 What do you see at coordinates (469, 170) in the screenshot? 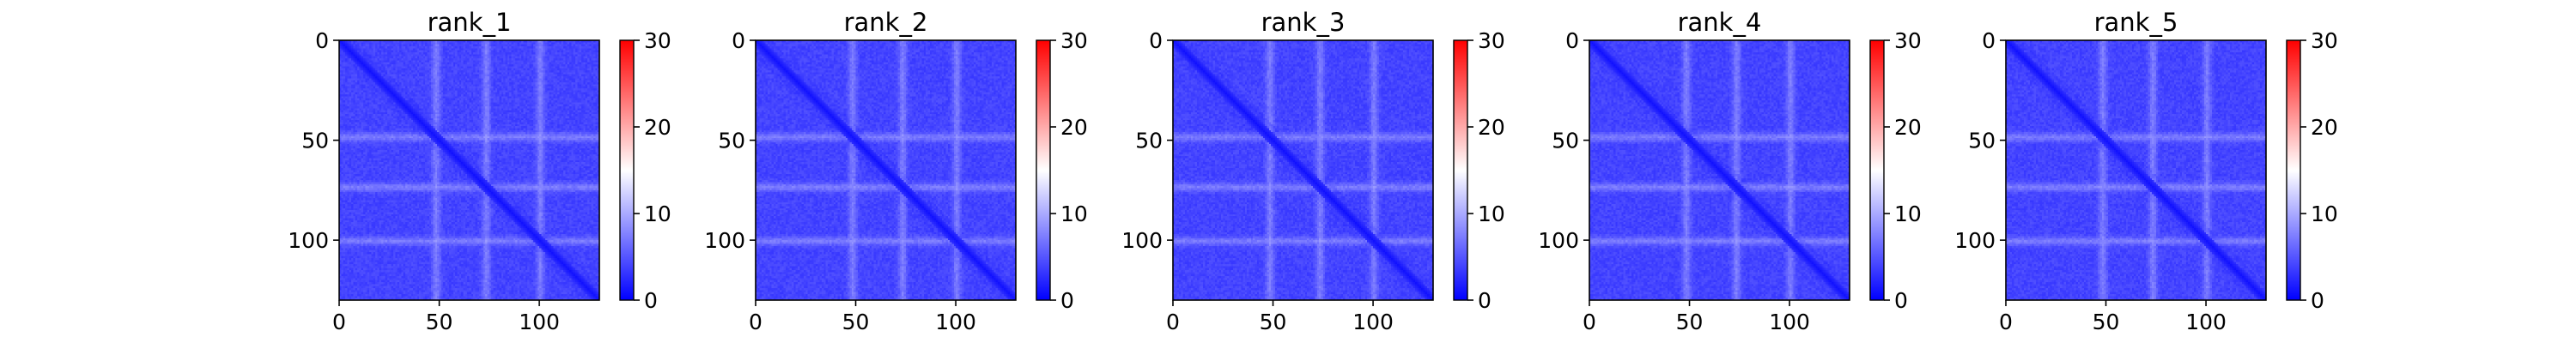
I see `heatmap-cells` at bounding box center [469, 170].